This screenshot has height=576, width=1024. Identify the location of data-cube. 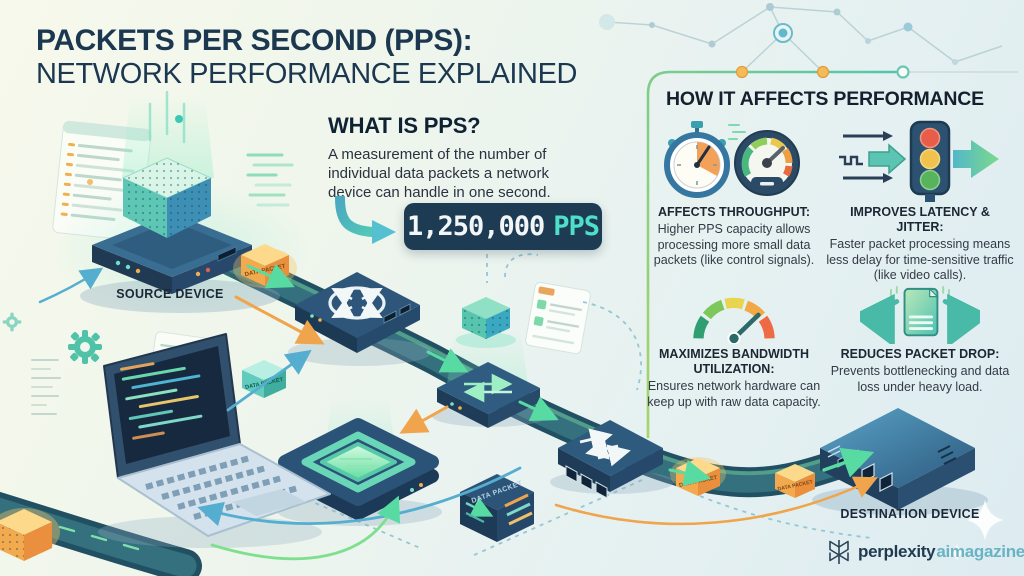
(150, 164).